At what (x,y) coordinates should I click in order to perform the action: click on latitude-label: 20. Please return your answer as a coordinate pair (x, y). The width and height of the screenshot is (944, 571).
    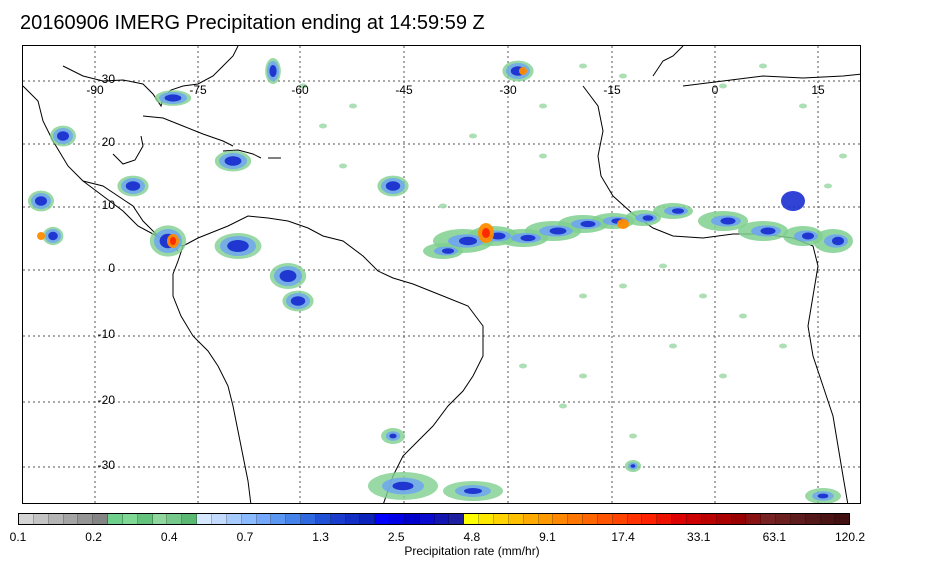
    Looking at the image, I should click on (108, 142).